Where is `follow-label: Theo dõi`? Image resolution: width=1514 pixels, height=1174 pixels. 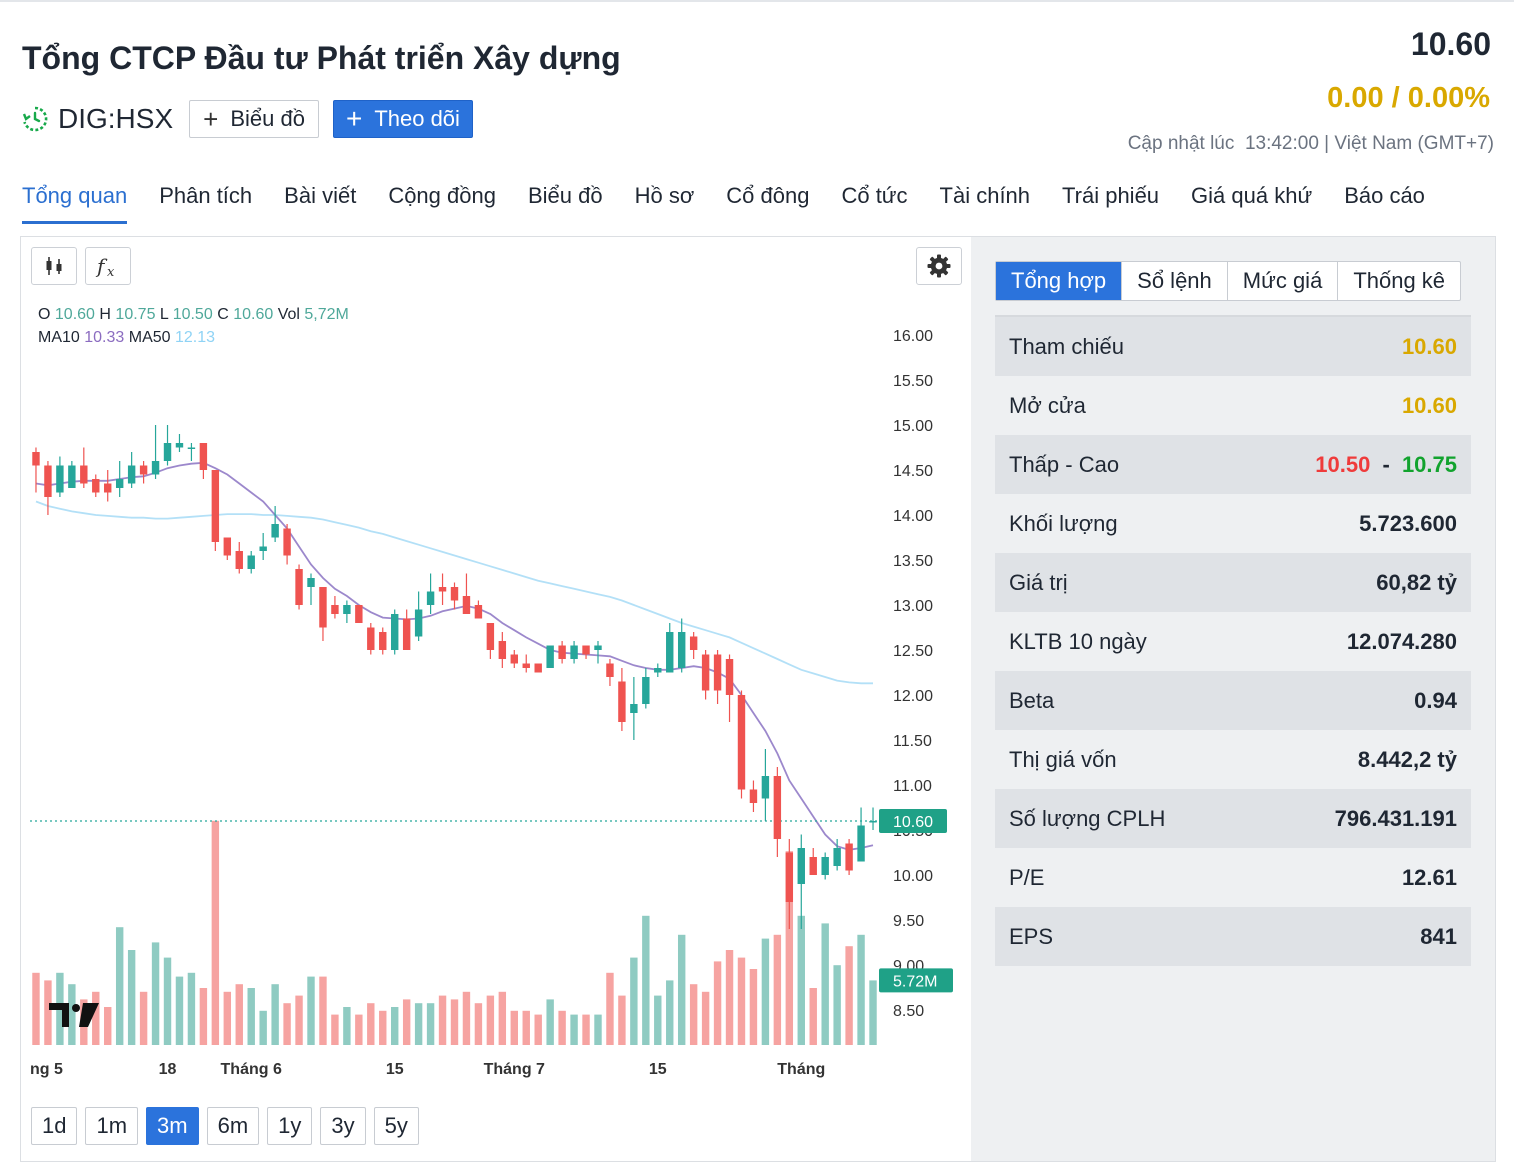
follow-label: Theo dõi is located at coordinates (417, 118).